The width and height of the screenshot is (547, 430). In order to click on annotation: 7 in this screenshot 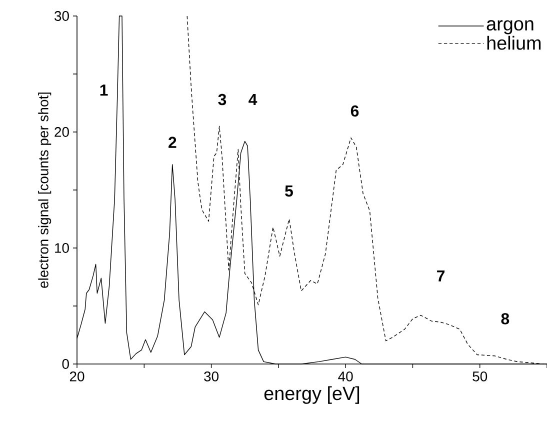, I will do `click(441, 276)`.